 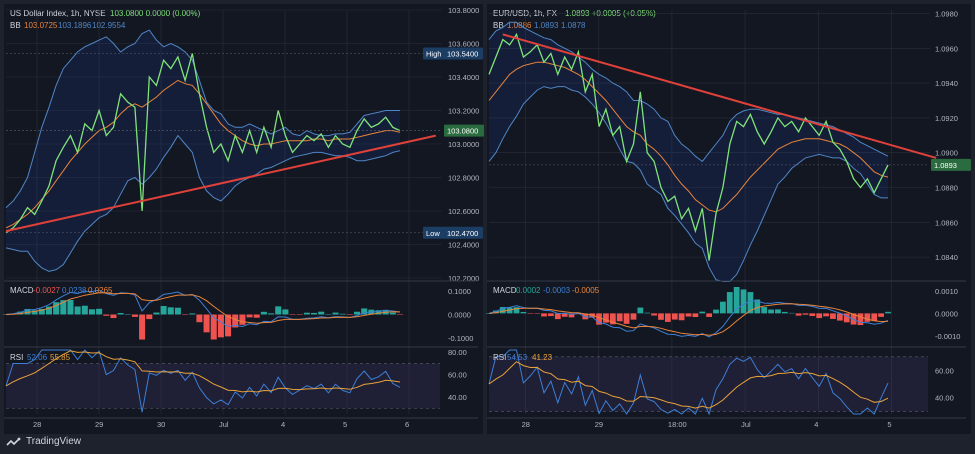 I want to click on chart-left-y-tick-label: 102.2000, so click(x=463, y=278).